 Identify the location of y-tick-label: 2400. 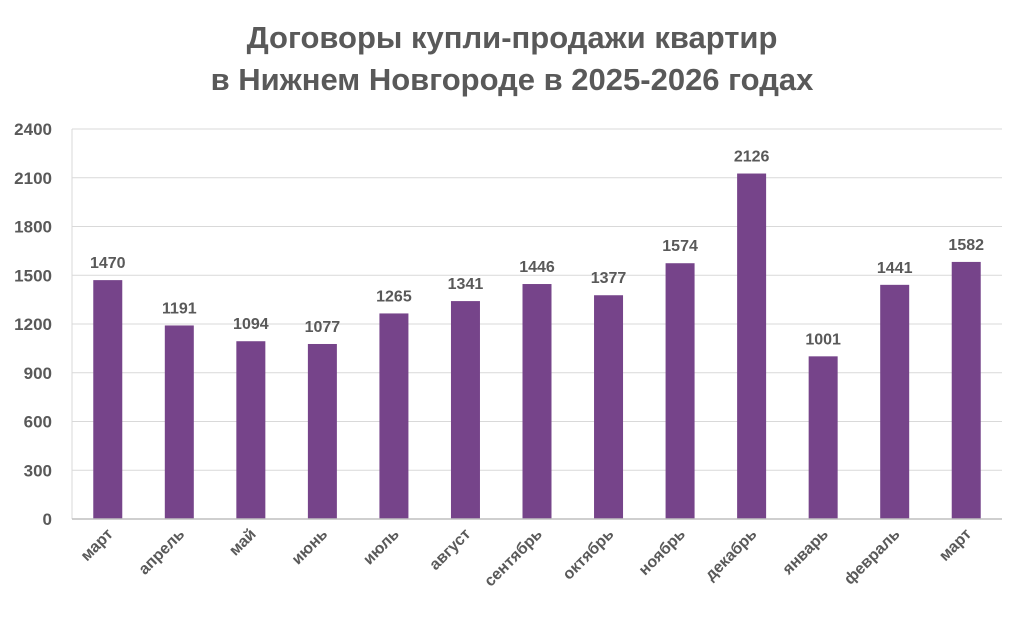
(33, 129).